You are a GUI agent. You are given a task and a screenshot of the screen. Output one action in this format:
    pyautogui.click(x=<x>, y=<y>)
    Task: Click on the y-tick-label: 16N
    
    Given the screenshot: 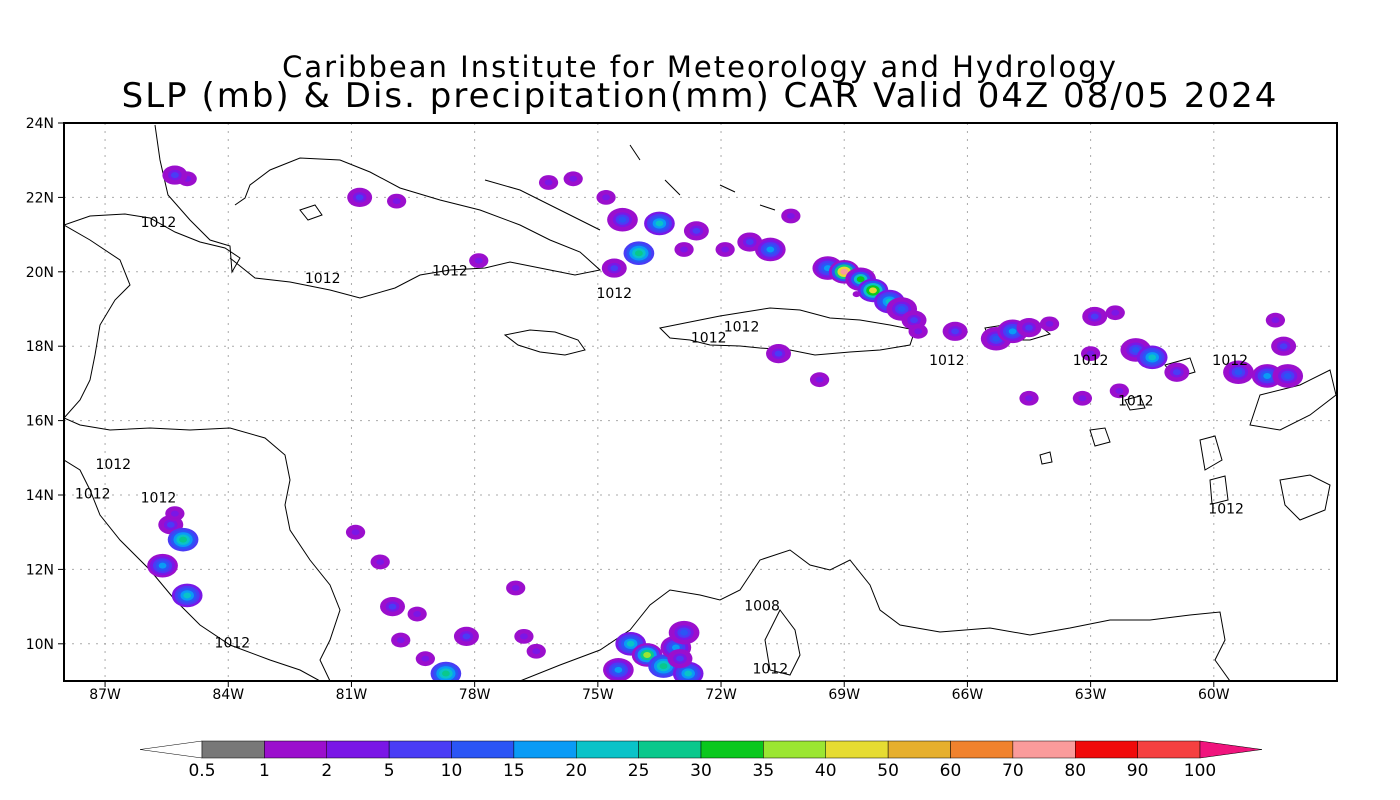 What is the action you would take?
    pyautogui.click(x=40, y=422)
    